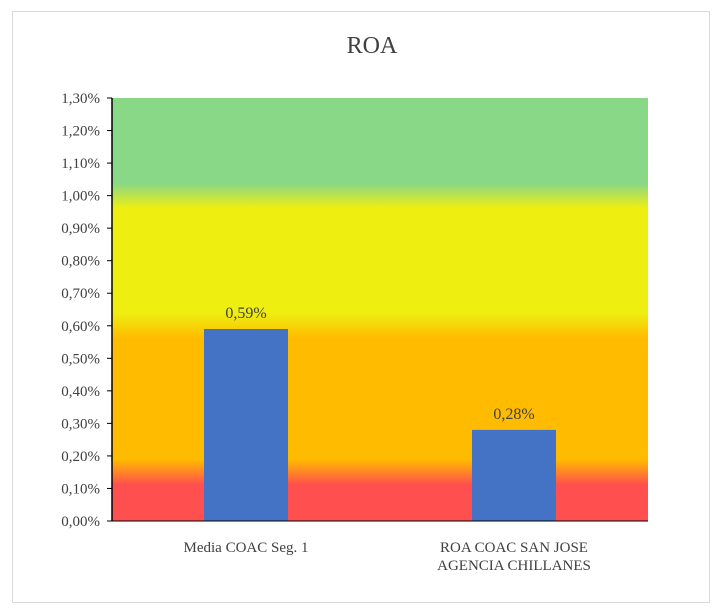 The height and width of the screenshot is (609, 720). Describe the element at coordinates (514, 566) in the screenshot. I see `x-category-label: AGENCIA CHILLANES` at that location.